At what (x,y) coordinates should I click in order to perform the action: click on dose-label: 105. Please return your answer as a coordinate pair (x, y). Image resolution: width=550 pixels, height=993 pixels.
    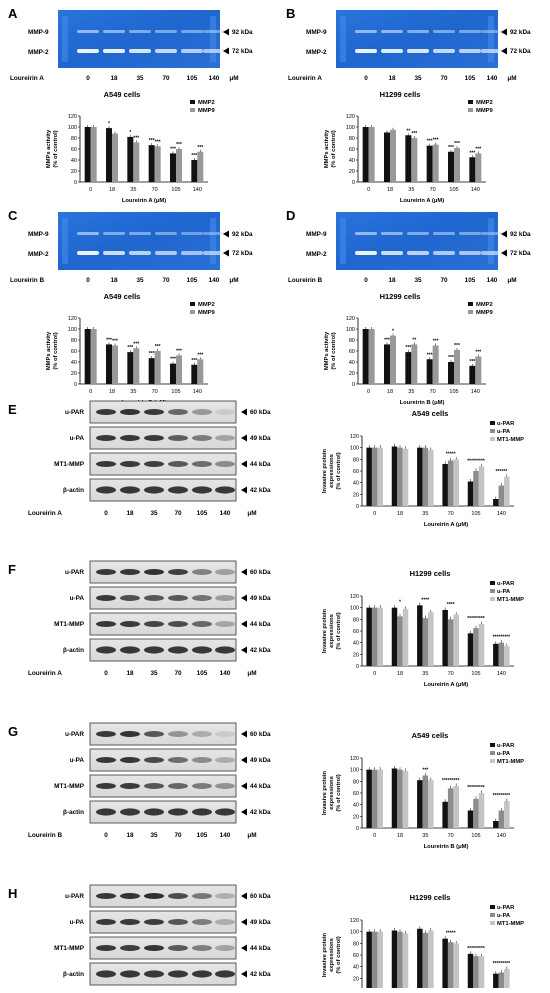
    Looking at the image, I should click on (202, 835).